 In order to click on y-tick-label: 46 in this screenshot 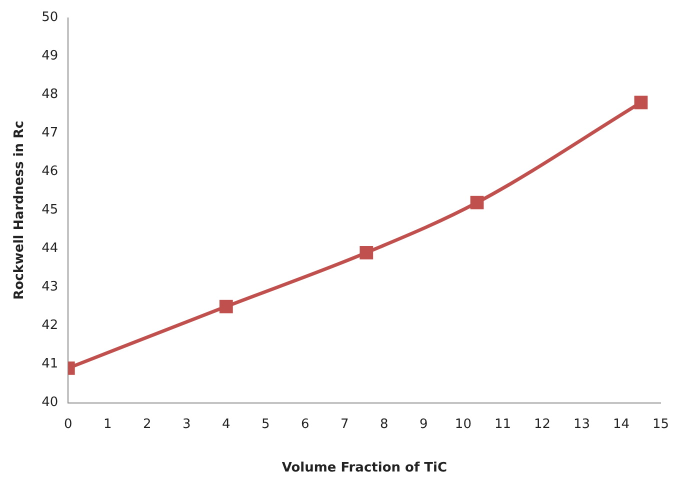, I will do `click(50, 172)`.